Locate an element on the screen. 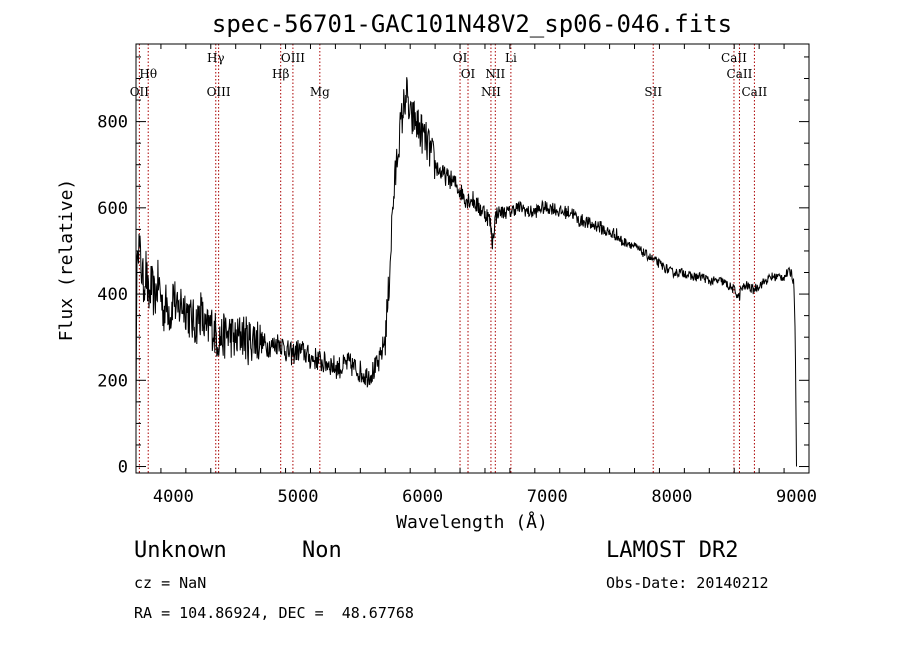  y-tick-label: 600 is located at coordinates (112, 209).